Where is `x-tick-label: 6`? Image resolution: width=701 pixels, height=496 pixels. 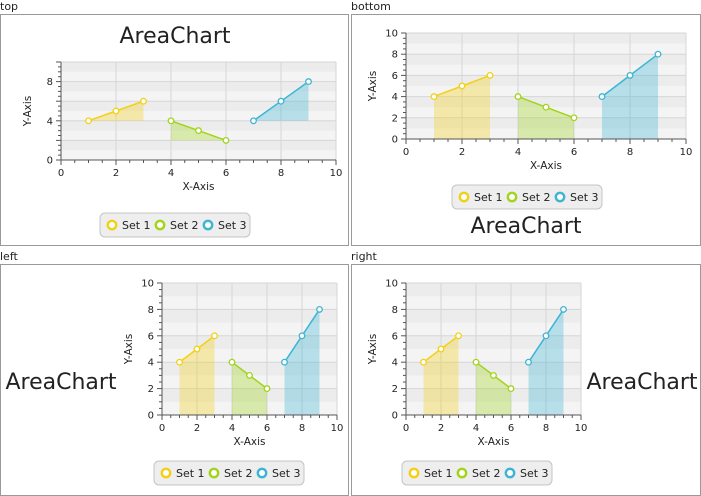
x-tick-label: 6 is located at coordinates (574, 152).